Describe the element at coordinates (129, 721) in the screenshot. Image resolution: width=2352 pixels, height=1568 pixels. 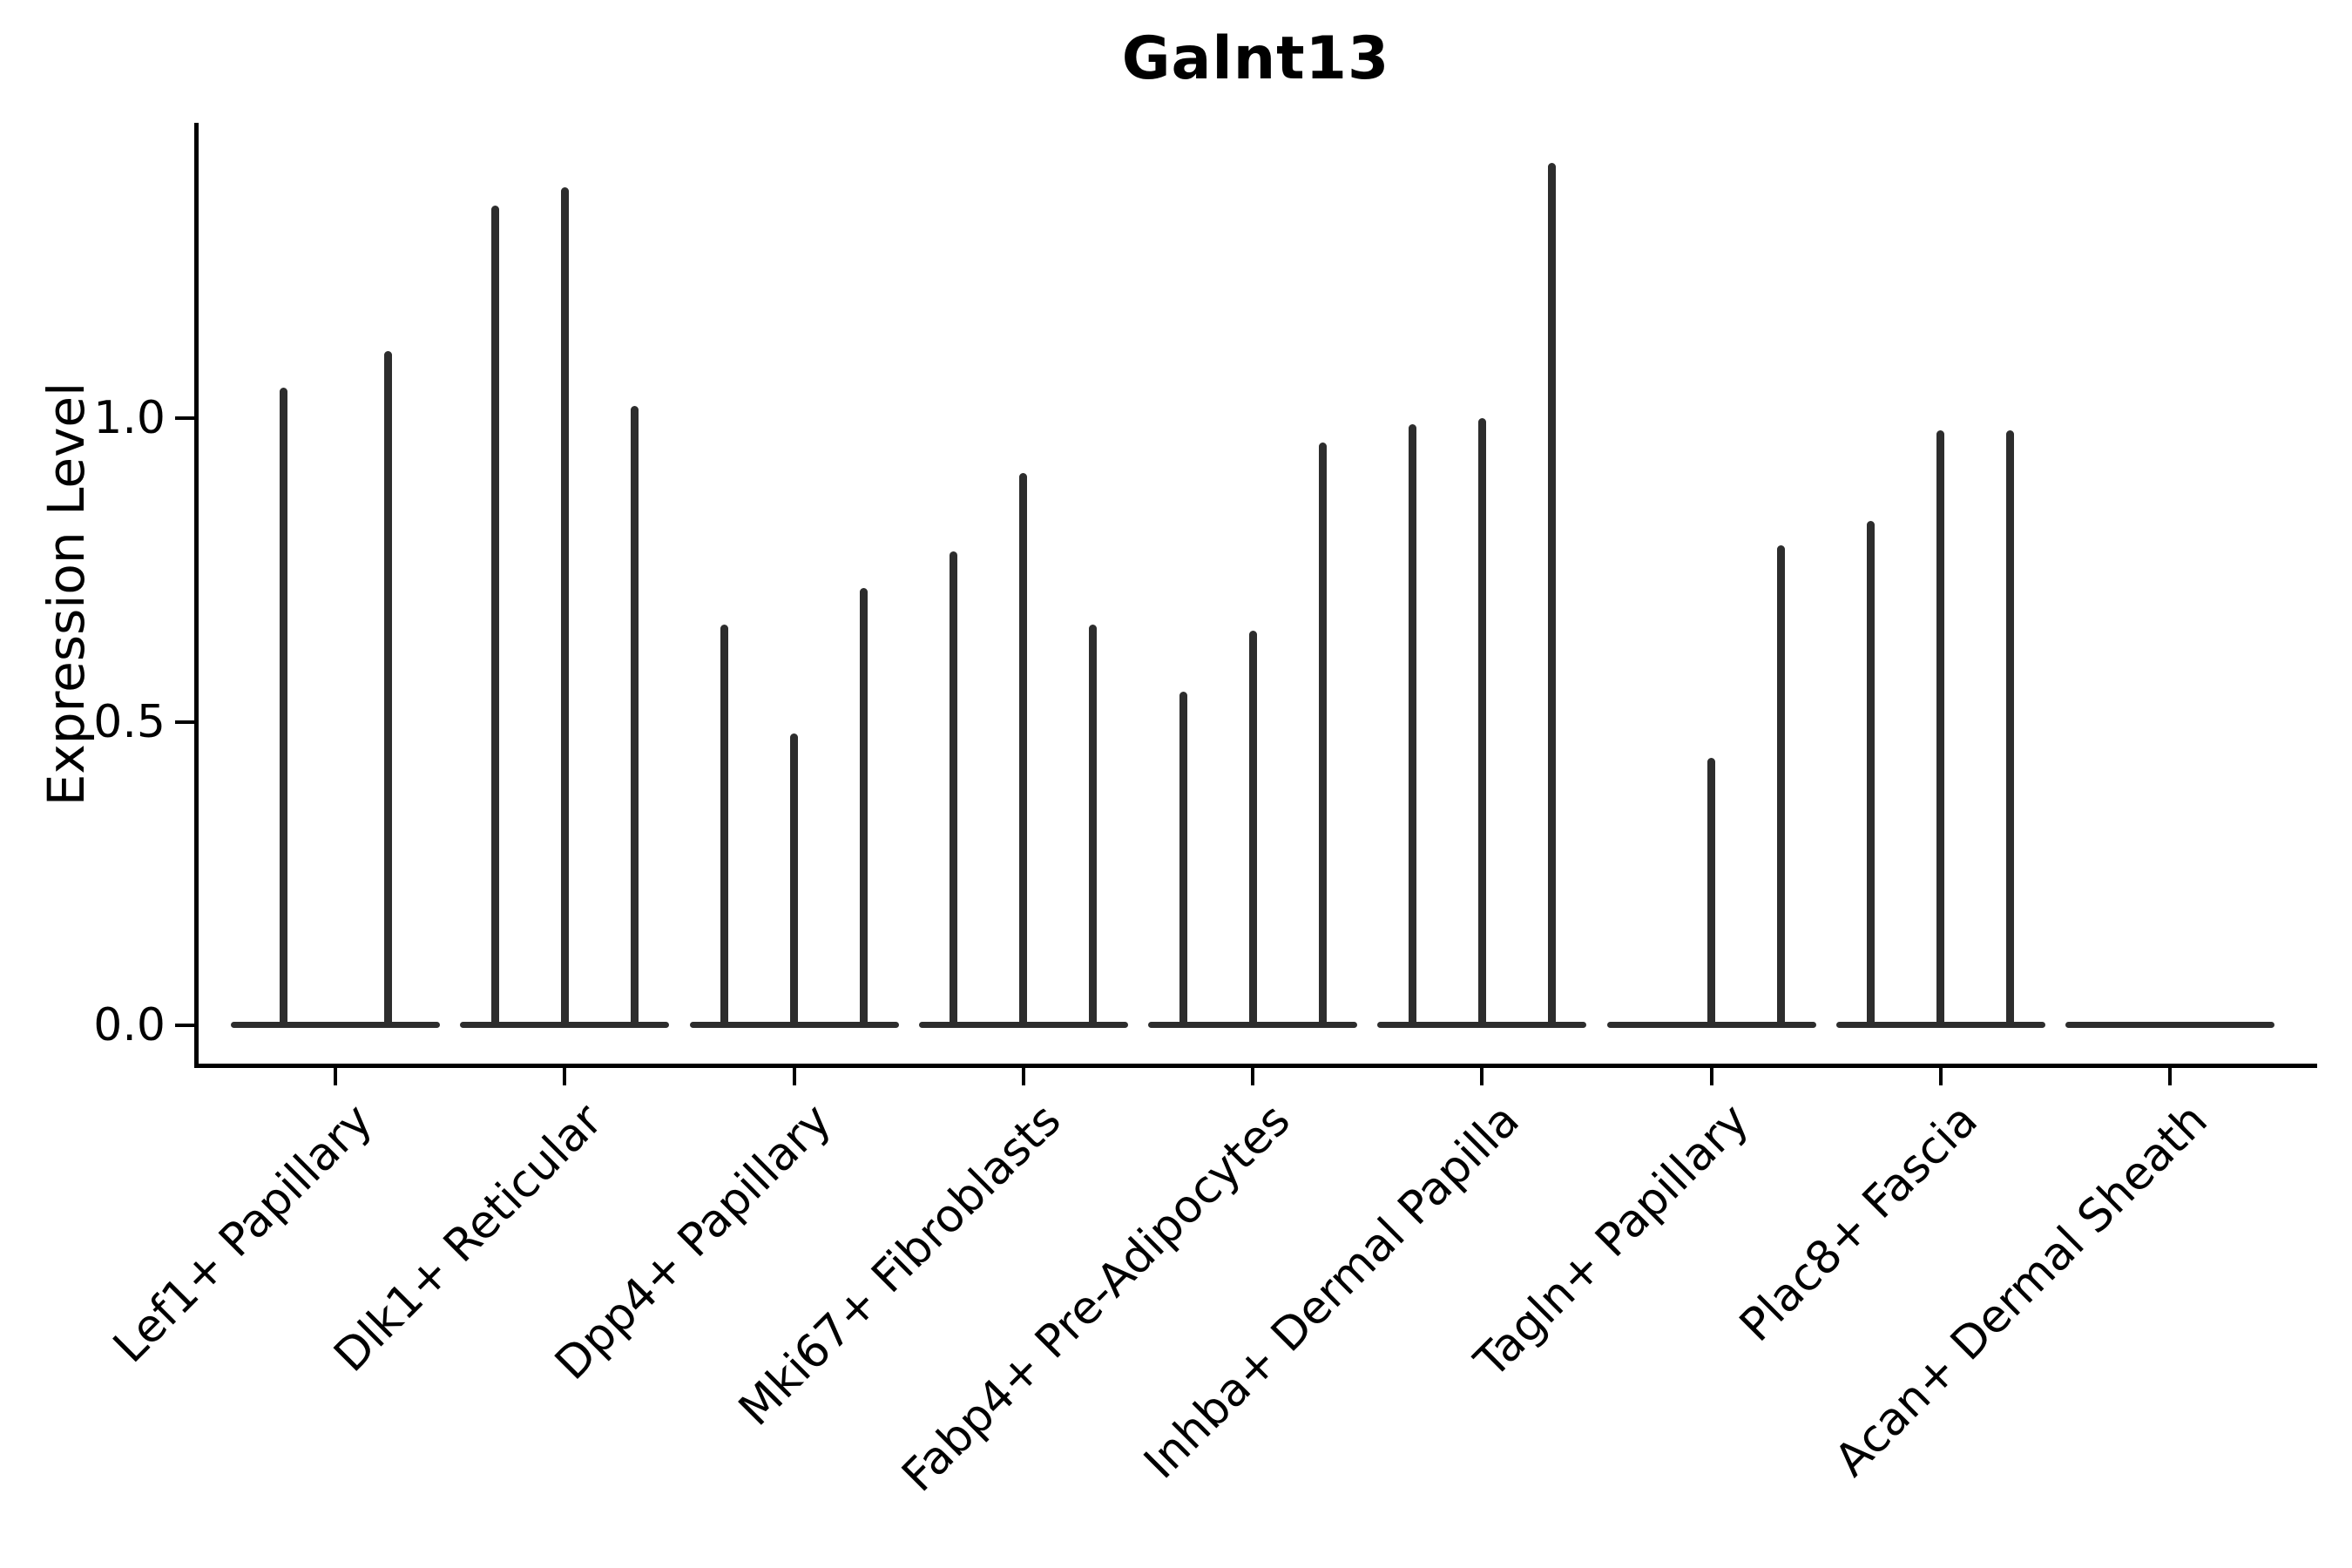
I see `y-tick-label: 0.5` at that location.